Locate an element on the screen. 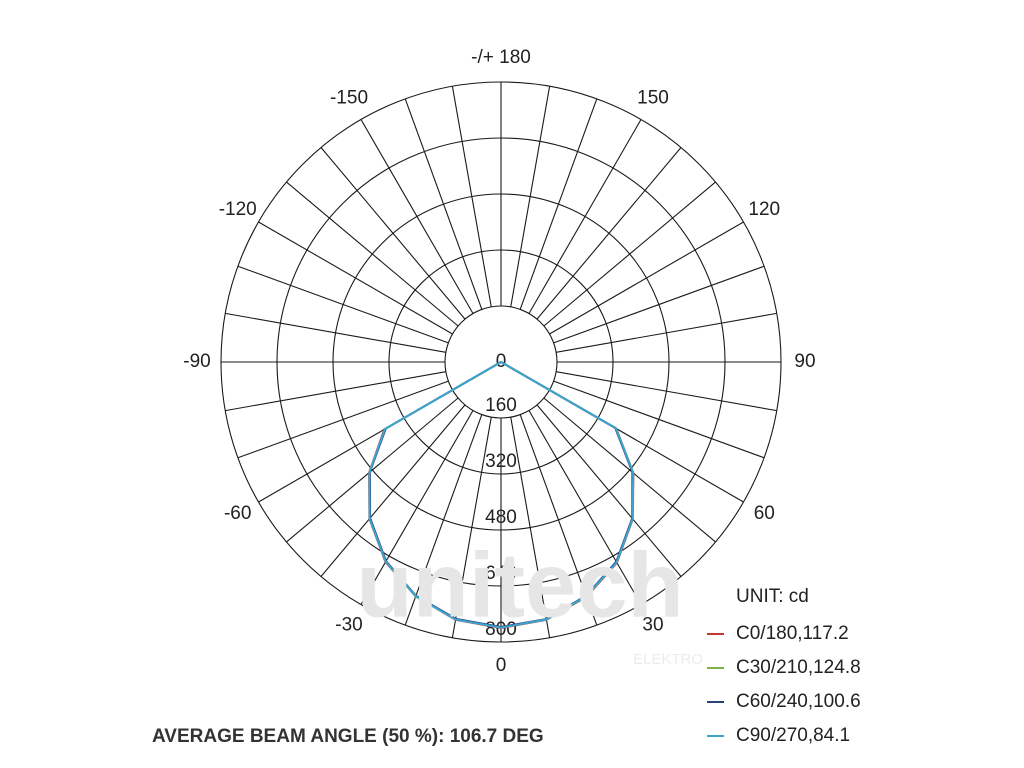  legend-label: C90/270,84.1 is located at coordinates (793, 735).